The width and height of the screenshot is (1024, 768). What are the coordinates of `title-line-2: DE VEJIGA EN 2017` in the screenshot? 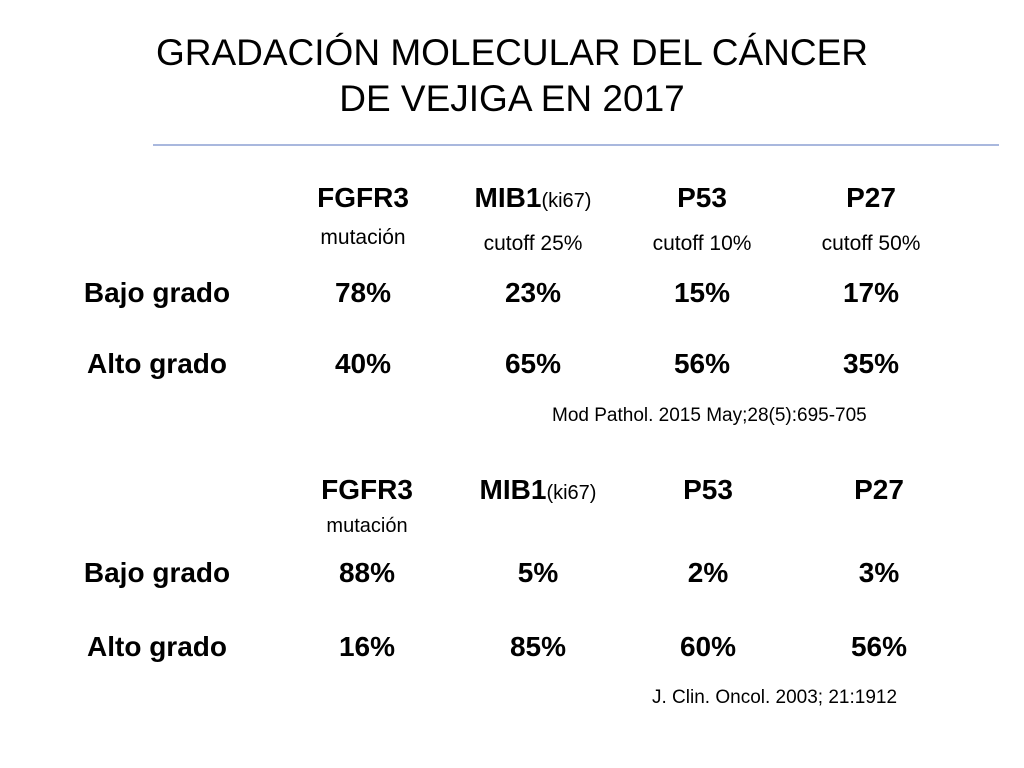 It's located at (512, 98).